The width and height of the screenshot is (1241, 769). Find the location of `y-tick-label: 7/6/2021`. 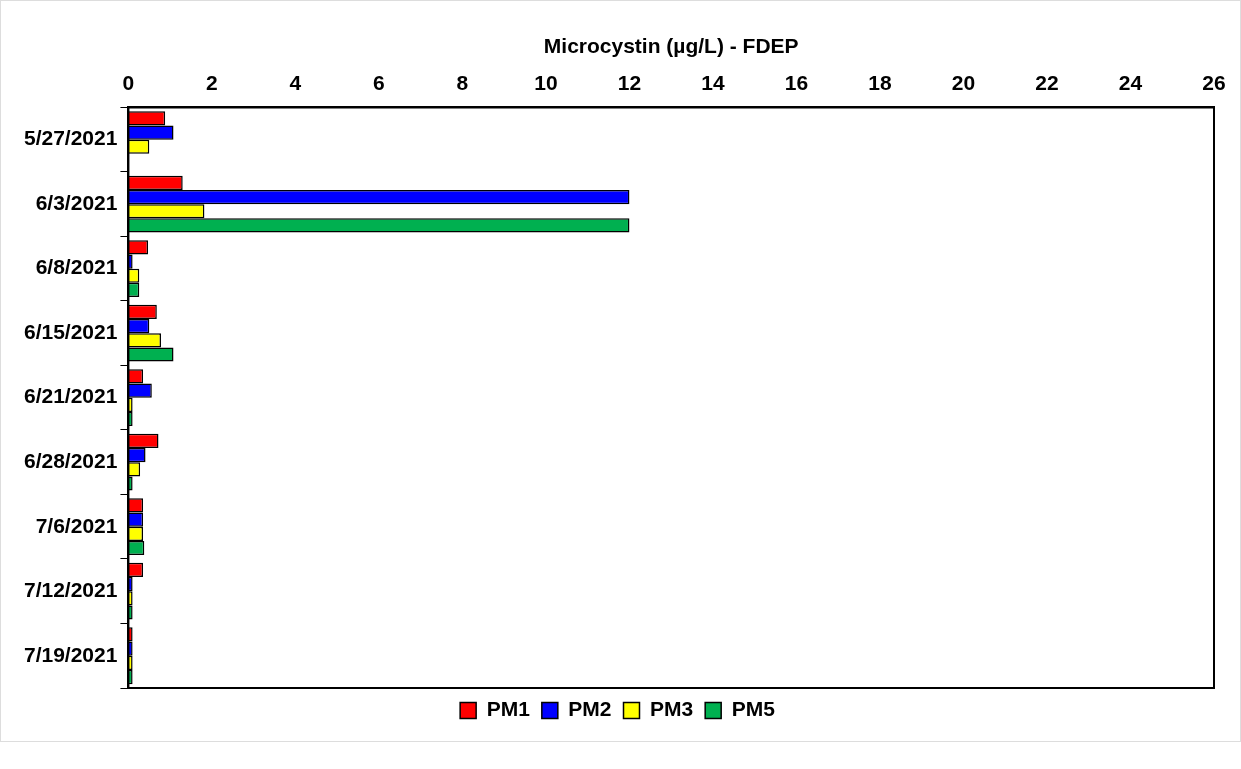

y-tick-label: 7/6/2021 is located at coordinates (76, 525).